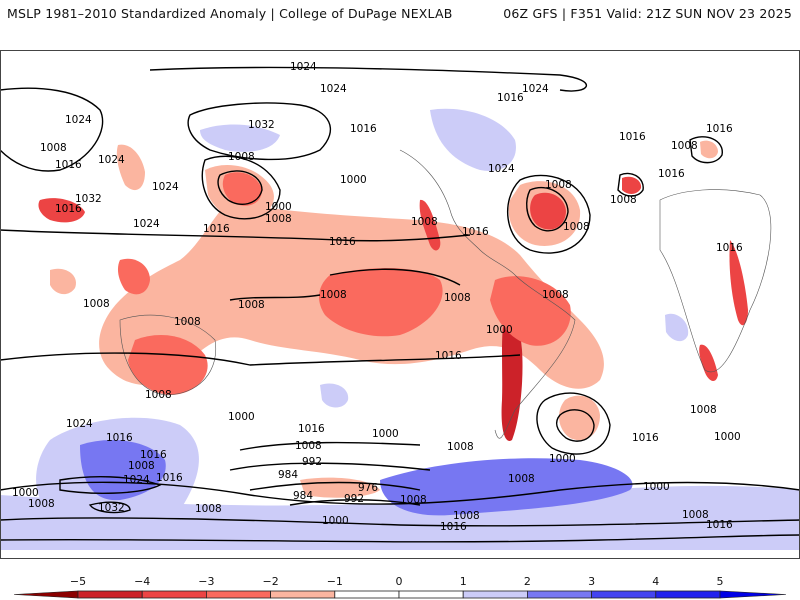  Describe the element at coordinates (123, 470) in the screenshot. I see `anomaly-area-southern-indian-core` at that location.